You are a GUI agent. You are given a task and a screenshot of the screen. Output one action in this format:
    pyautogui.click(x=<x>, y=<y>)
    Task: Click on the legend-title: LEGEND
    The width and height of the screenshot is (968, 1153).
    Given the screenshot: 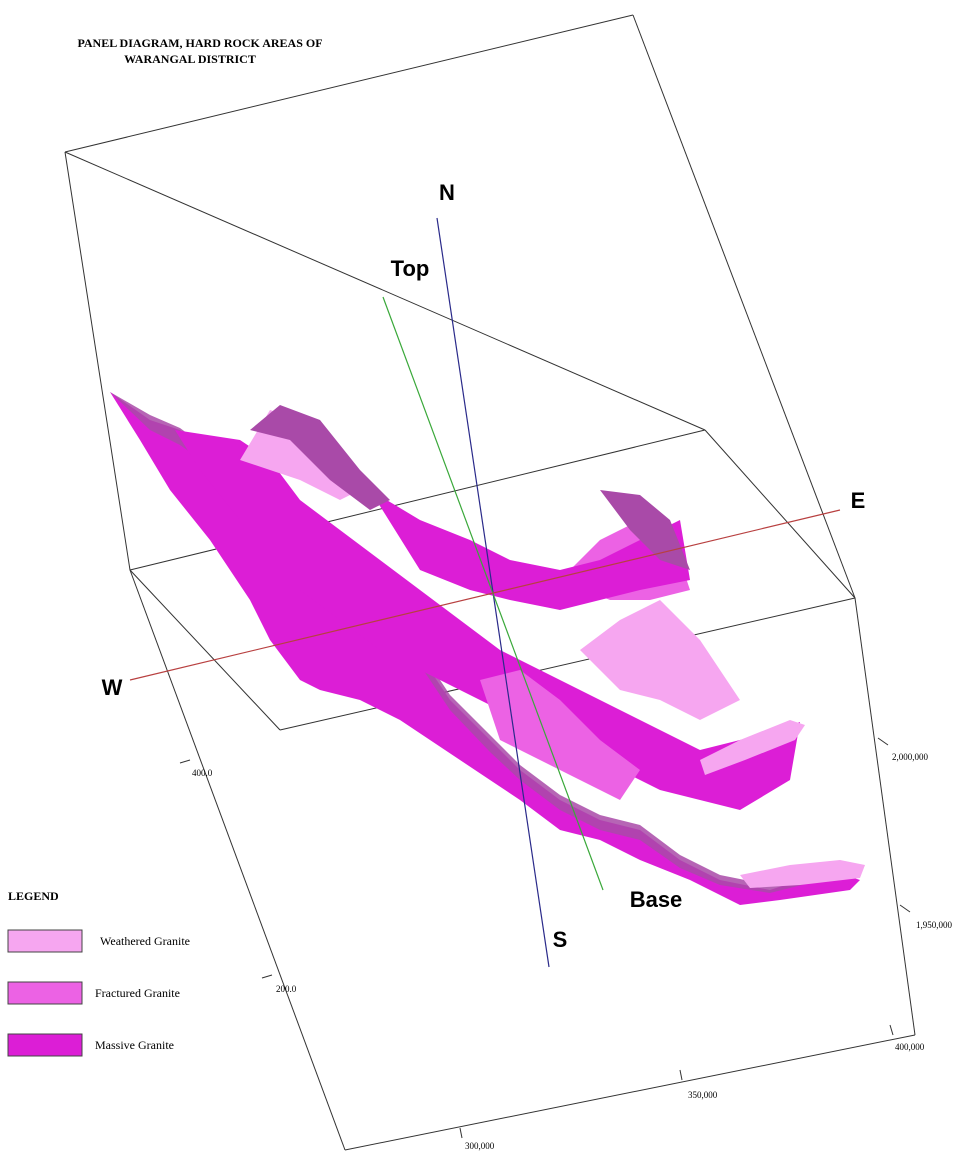 What is the action you would take?
    pyautogui.click(x=33, y=896)
    